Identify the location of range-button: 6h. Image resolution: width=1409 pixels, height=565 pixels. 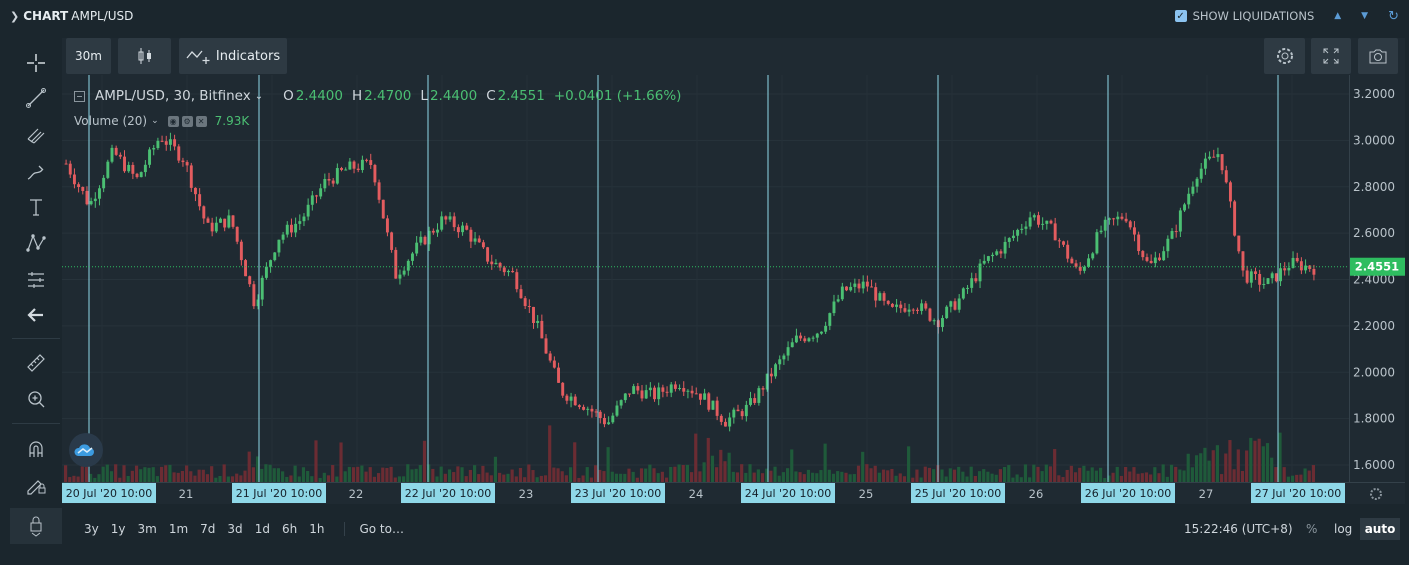
(289, 529).